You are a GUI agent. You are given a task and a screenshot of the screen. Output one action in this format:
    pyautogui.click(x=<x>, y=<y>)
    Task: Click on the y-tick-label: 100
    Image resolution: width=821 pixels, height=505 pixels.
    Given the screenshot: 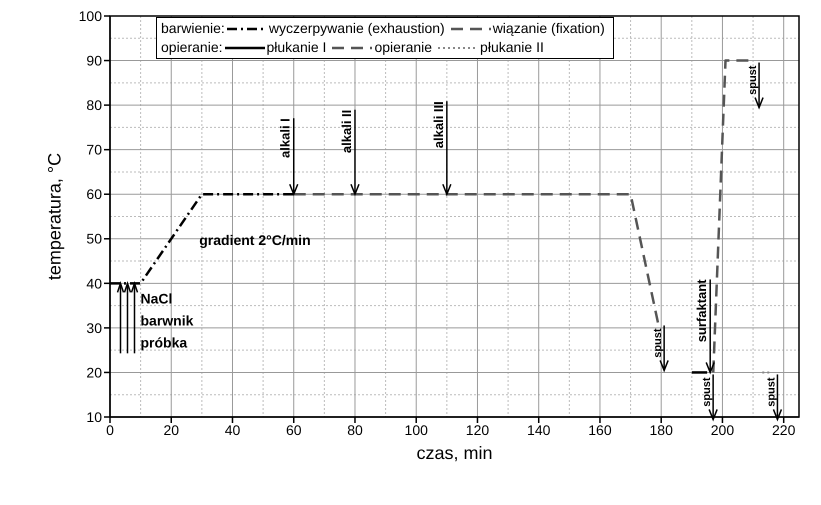 What is the action you would take?
    pyautogui.click(x=90, y=16)
    